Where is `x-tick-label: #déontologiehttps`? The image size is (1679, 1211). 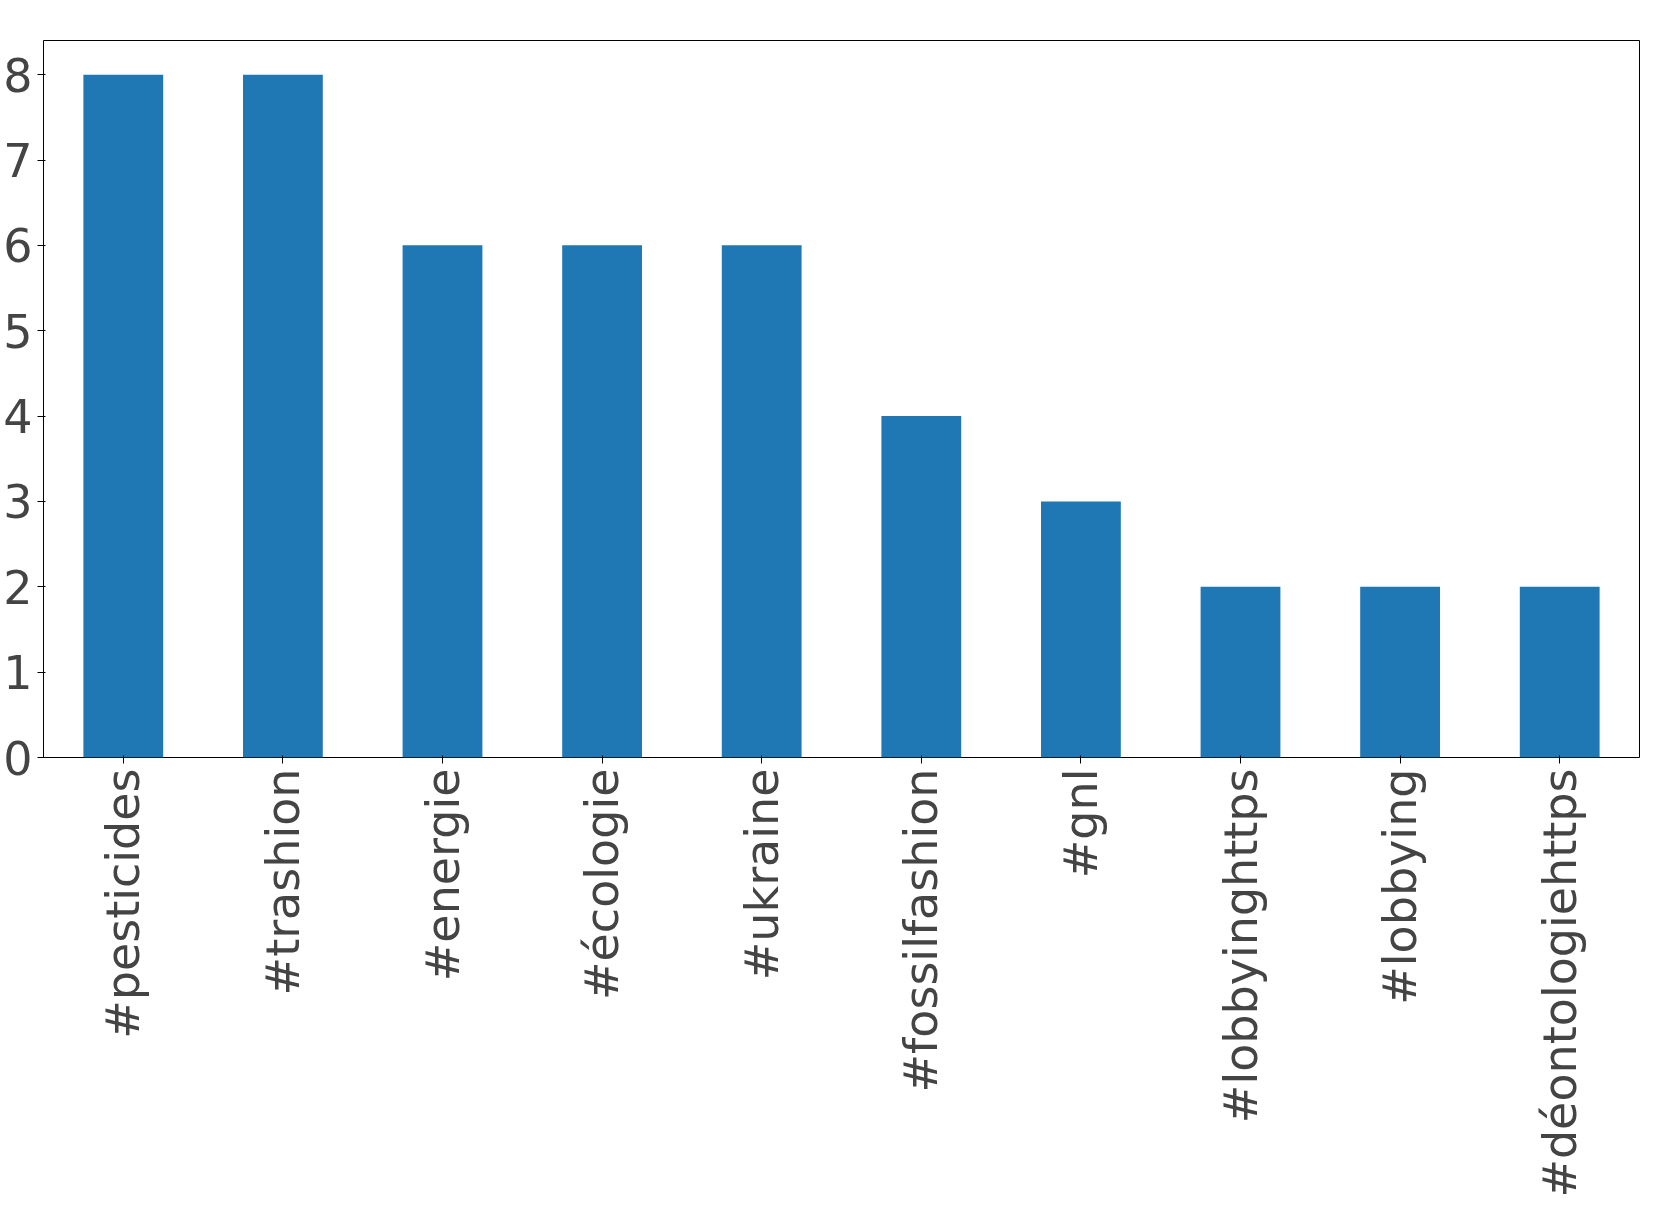
x-tick-label: #déontologiehttps is located at coordinates (1559, 983).